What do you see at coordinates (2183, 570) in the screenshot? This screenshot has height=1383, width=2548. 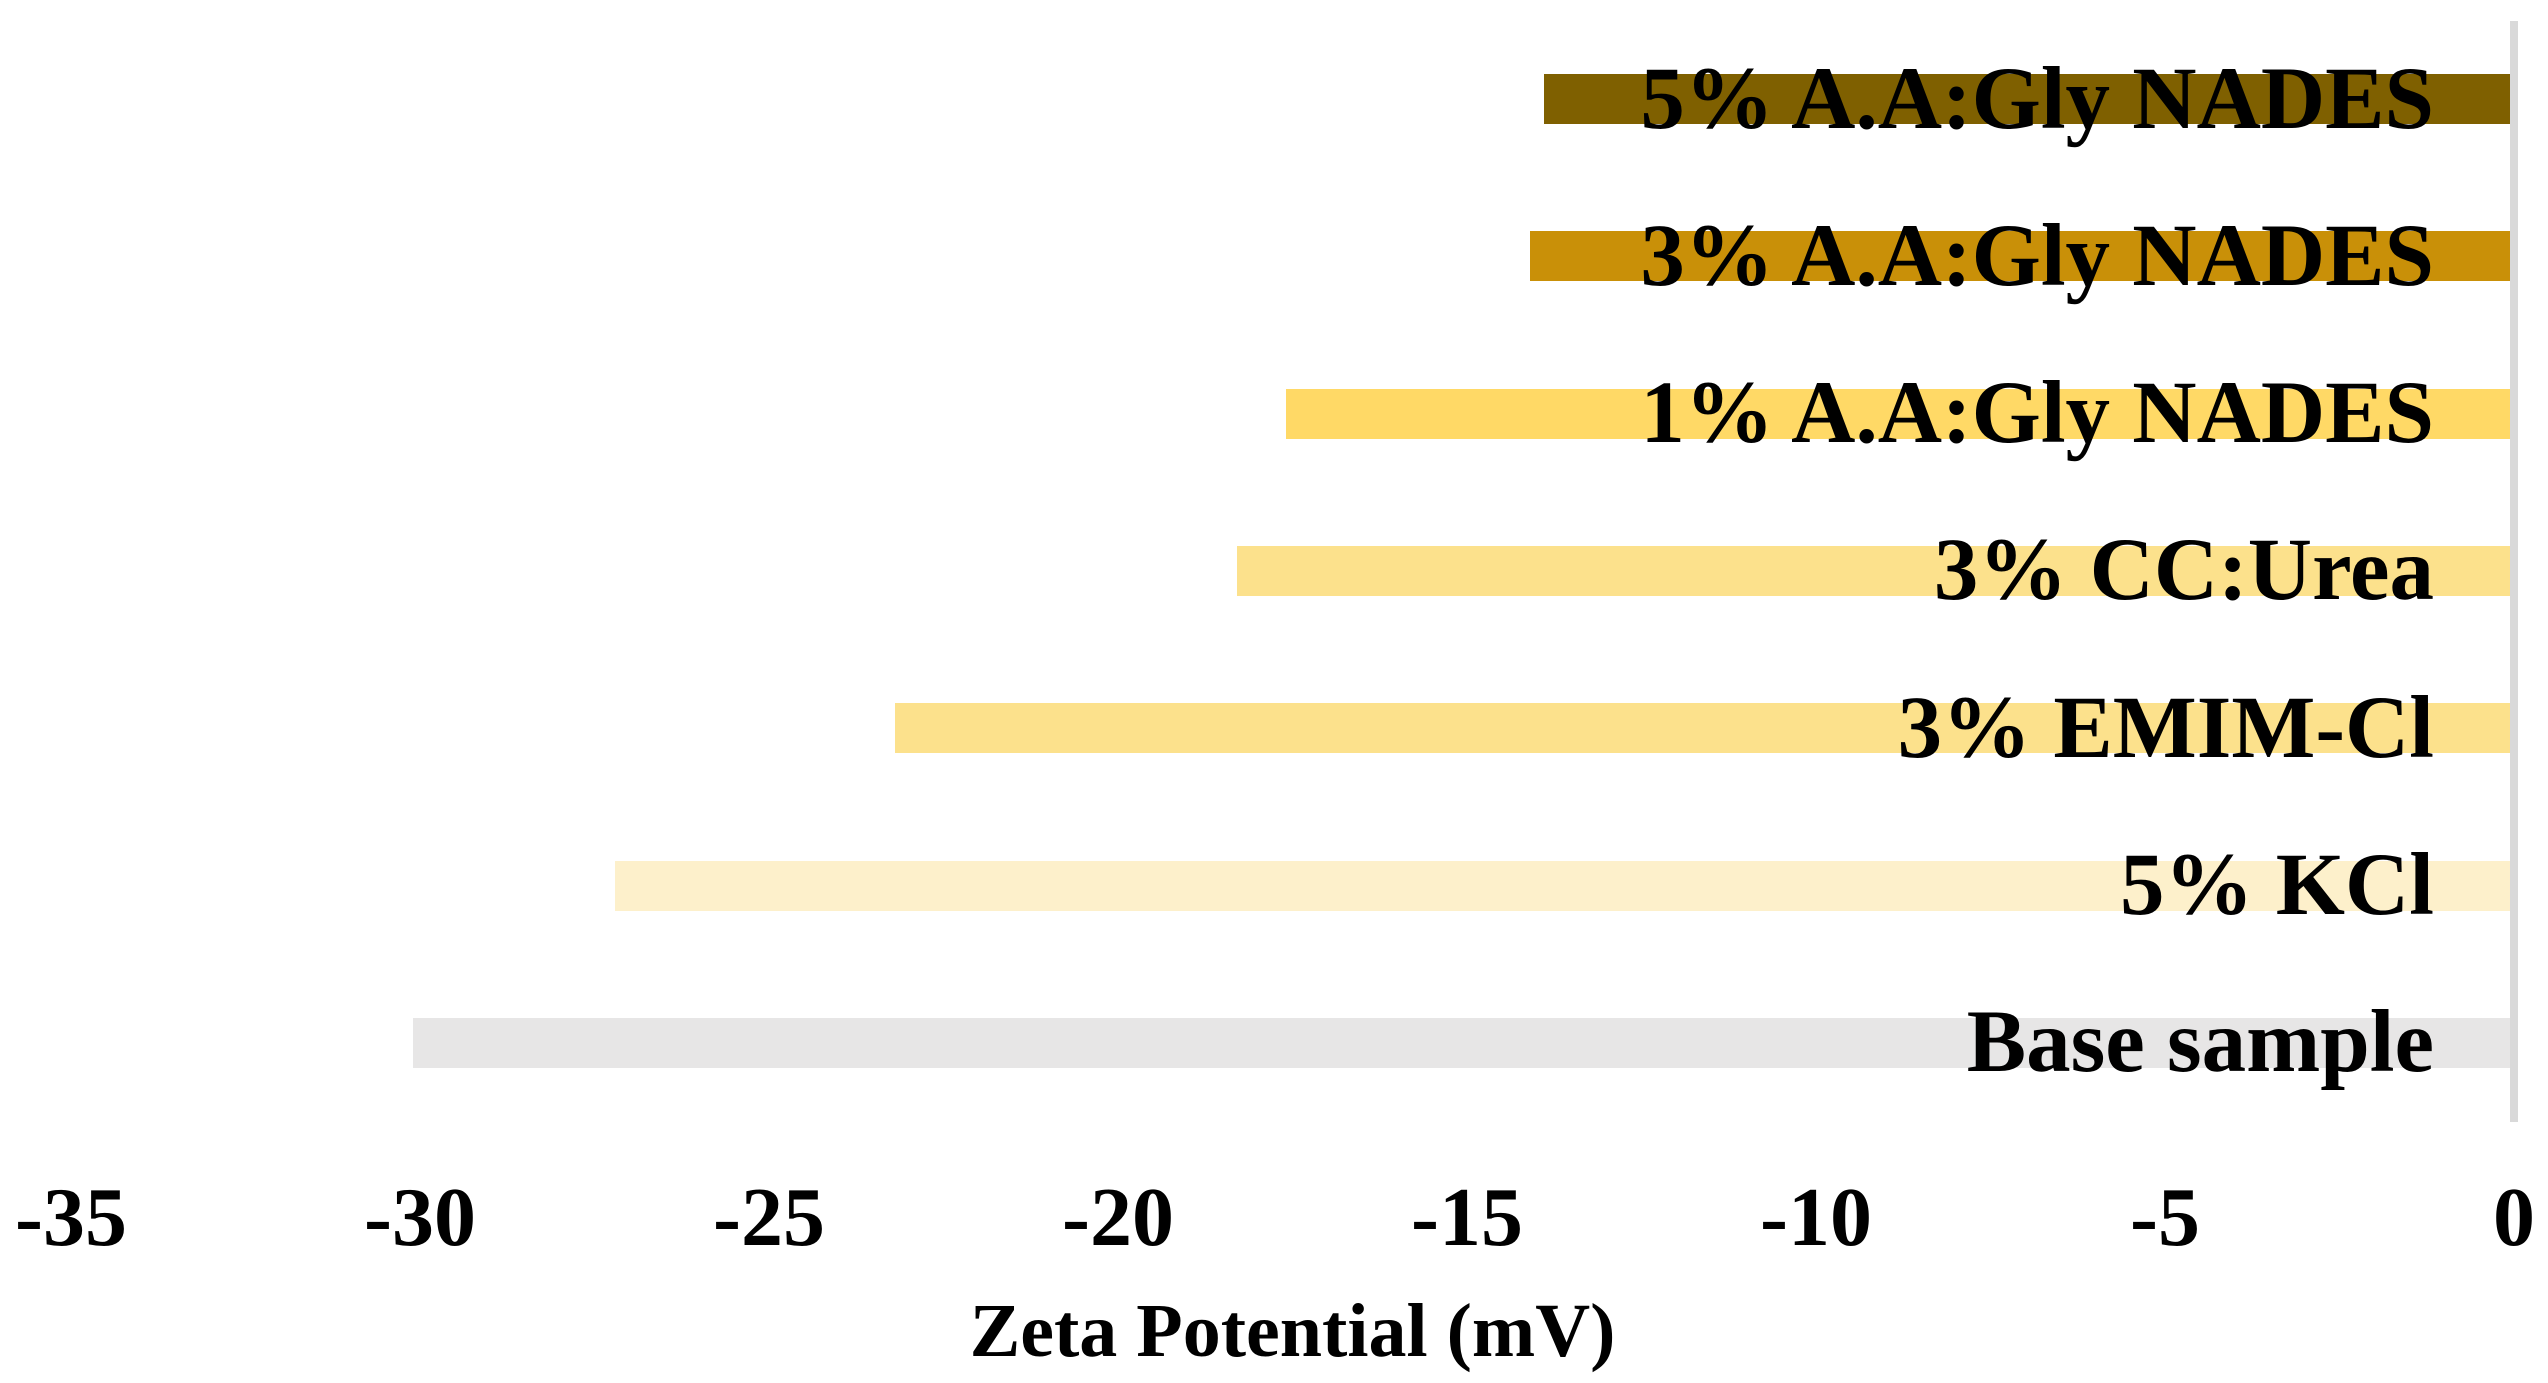 I see `bar-label: 3% CC:Urea` at bounding box center [2183, 570].